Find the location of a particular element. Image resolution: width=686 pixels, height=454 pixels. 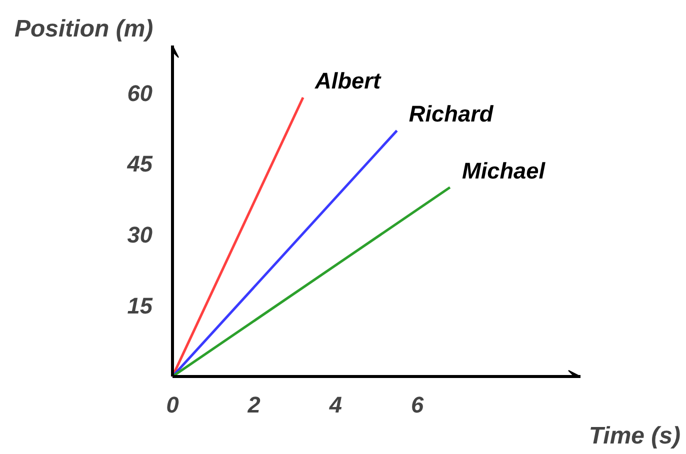

x-tick-label: 0 is located at coordinates (173, 405).